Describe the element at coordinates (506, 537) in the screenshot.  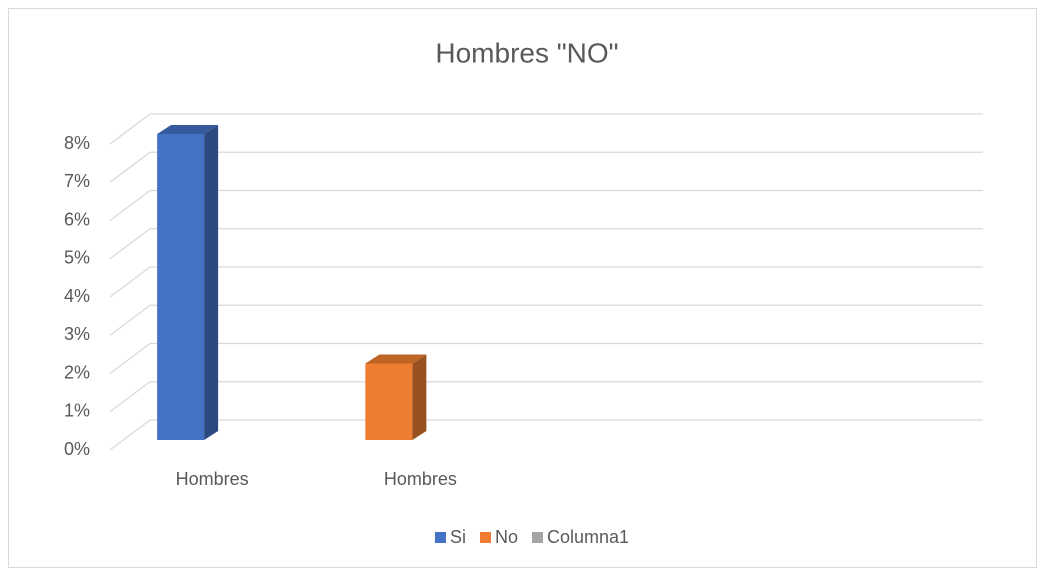
I see `legend-label: No` at that location.